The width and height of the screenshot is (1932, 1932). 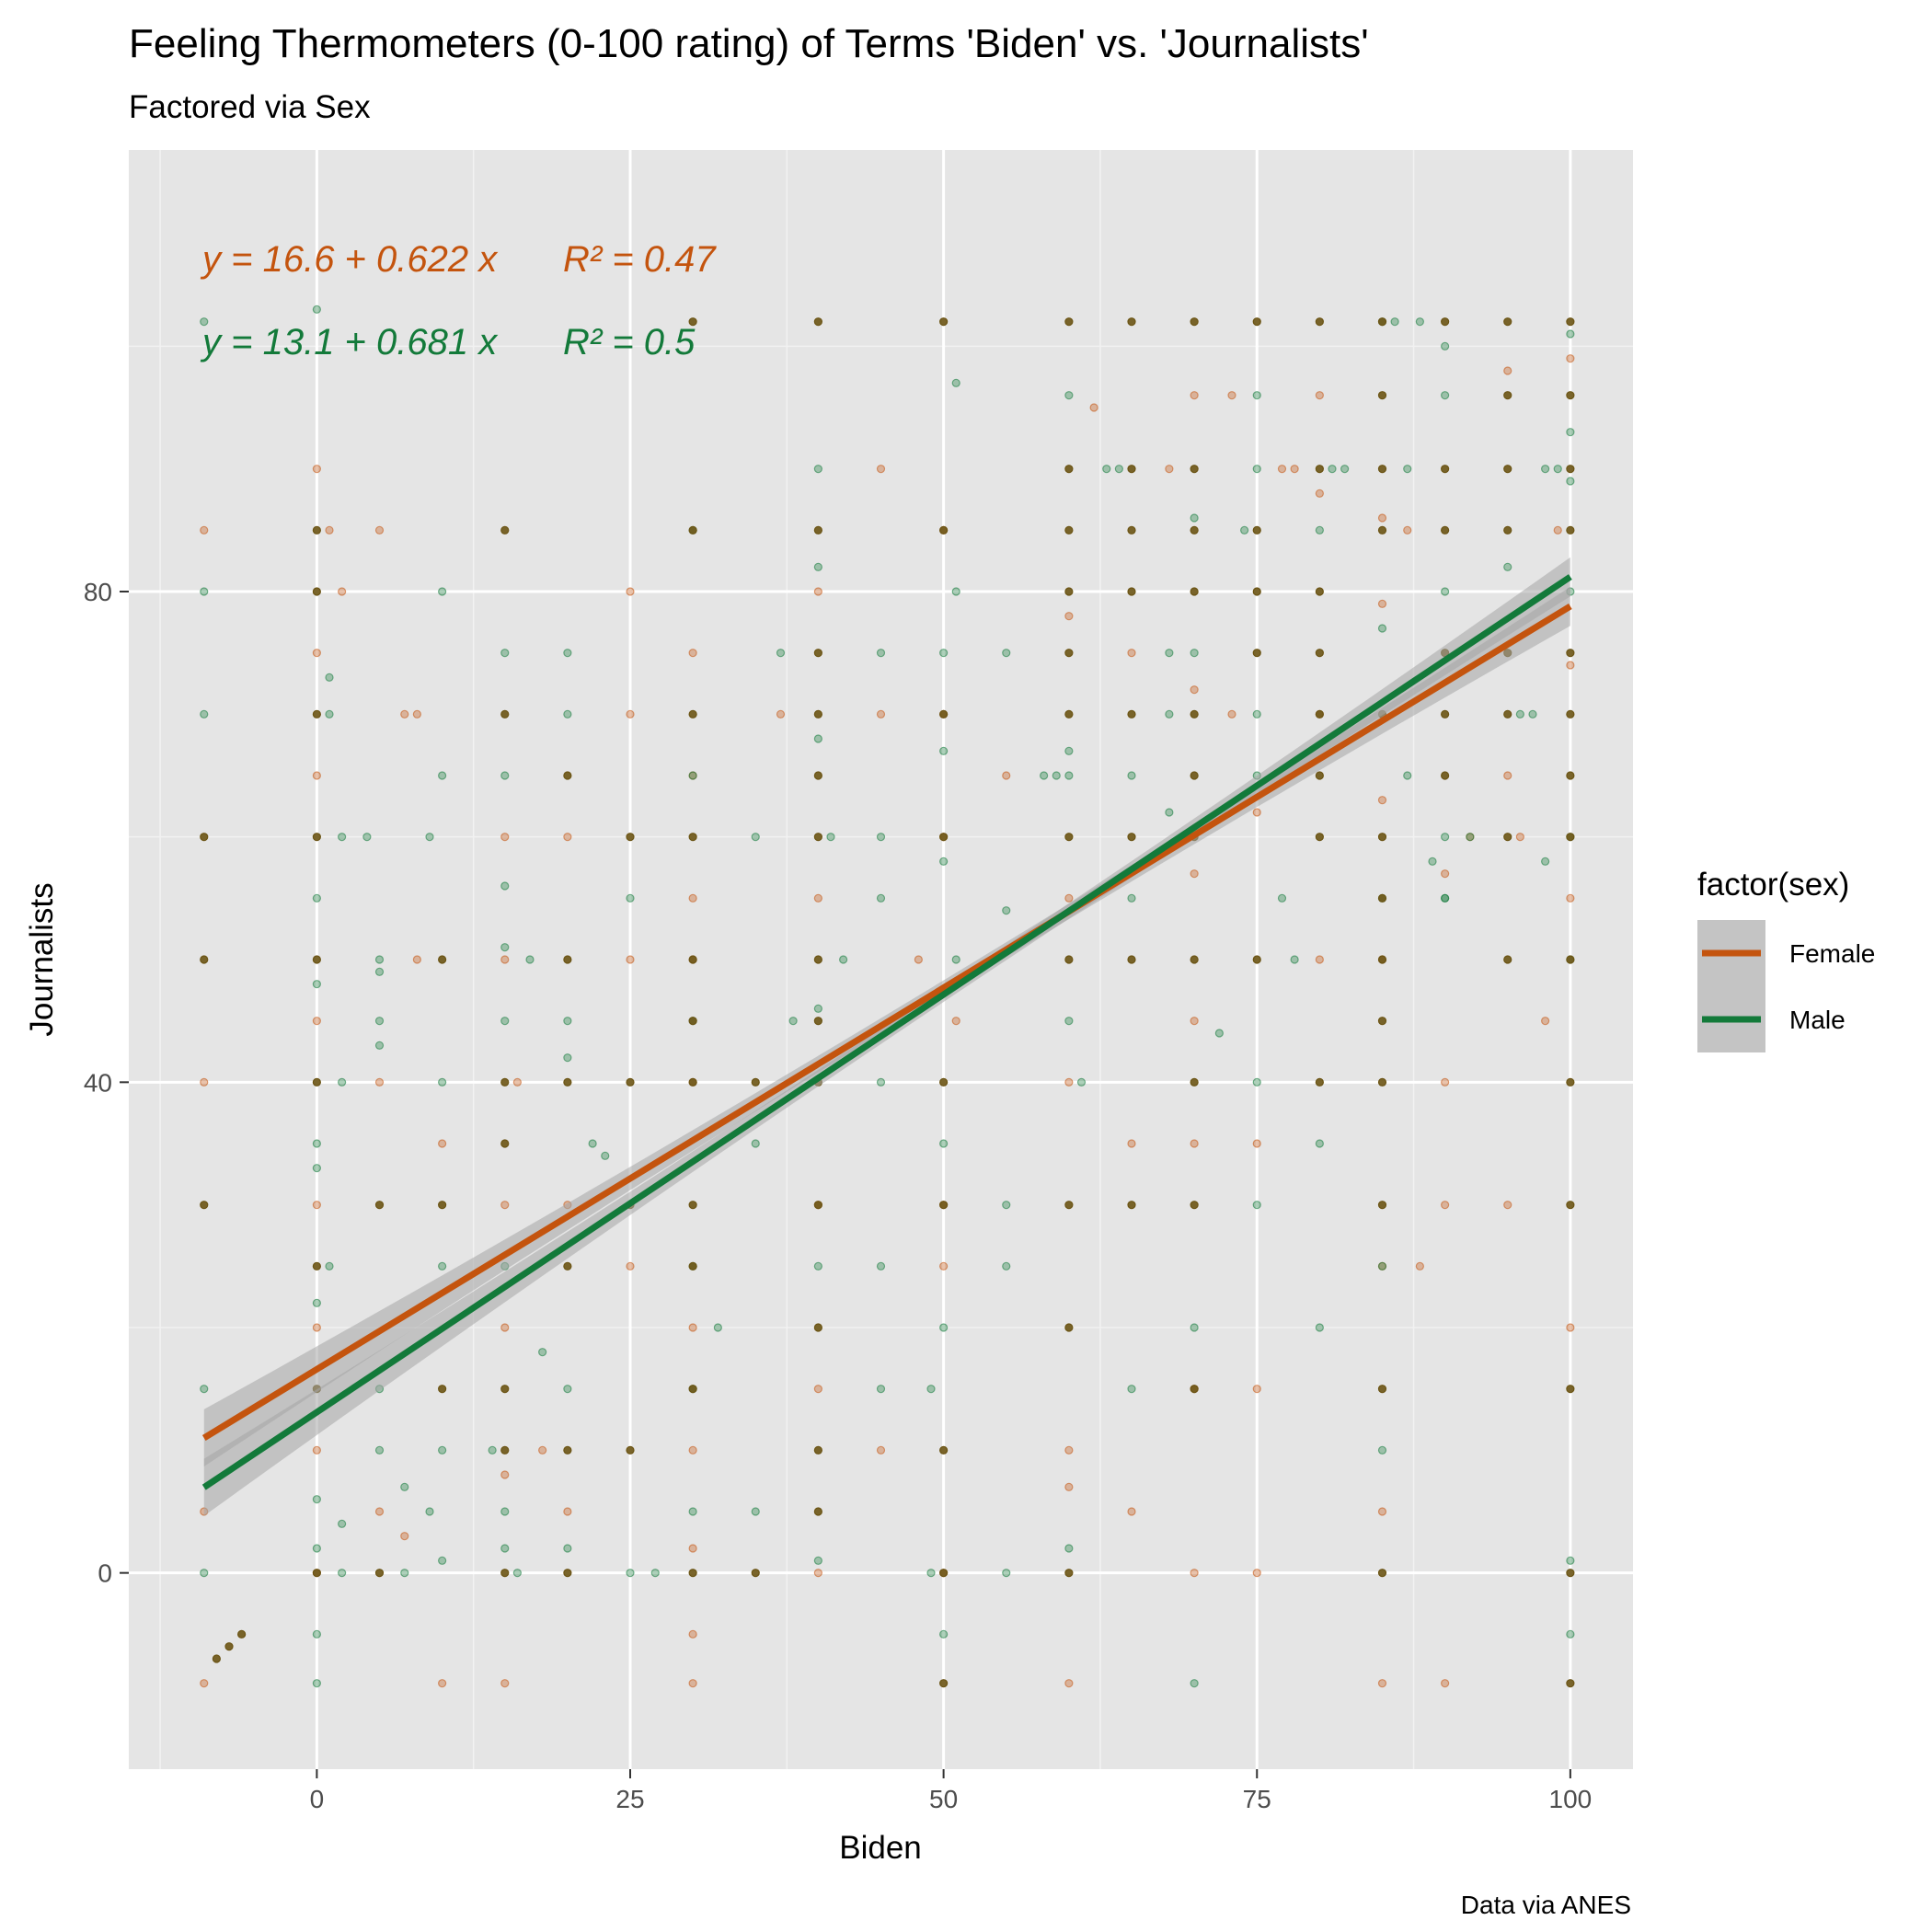 What do you see at coordinates (1773, 885) in the screenshot?
I see `legend-title: factor(sex)` at bounding box center [1773, 885].